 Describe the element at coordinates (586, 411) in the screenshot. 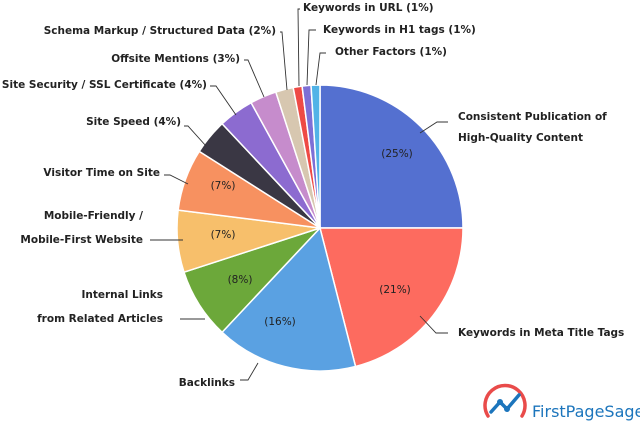

I see `brand-name: FirstPageSage` at that location.